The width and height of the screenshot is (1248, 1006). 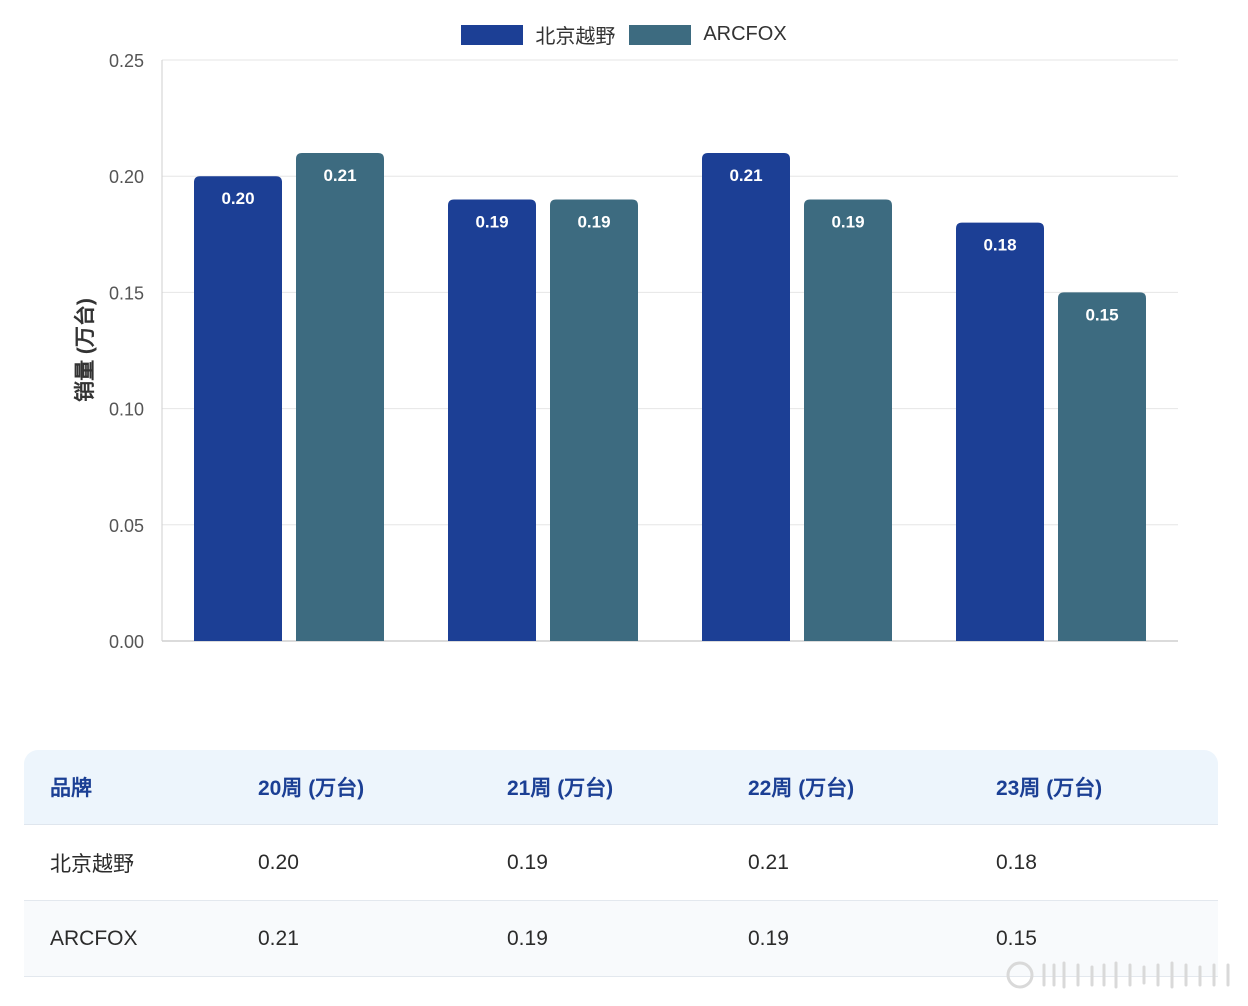 What do you see at coordinates (126, 410) in the screenshot?
I see `y-tick-label: 0.10` at bounding box center [126, 410].